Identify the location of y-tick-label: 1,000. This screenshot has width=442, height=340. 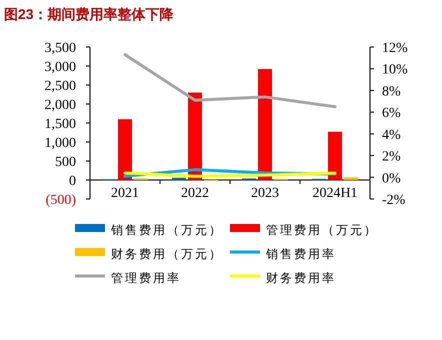
(60, 143).